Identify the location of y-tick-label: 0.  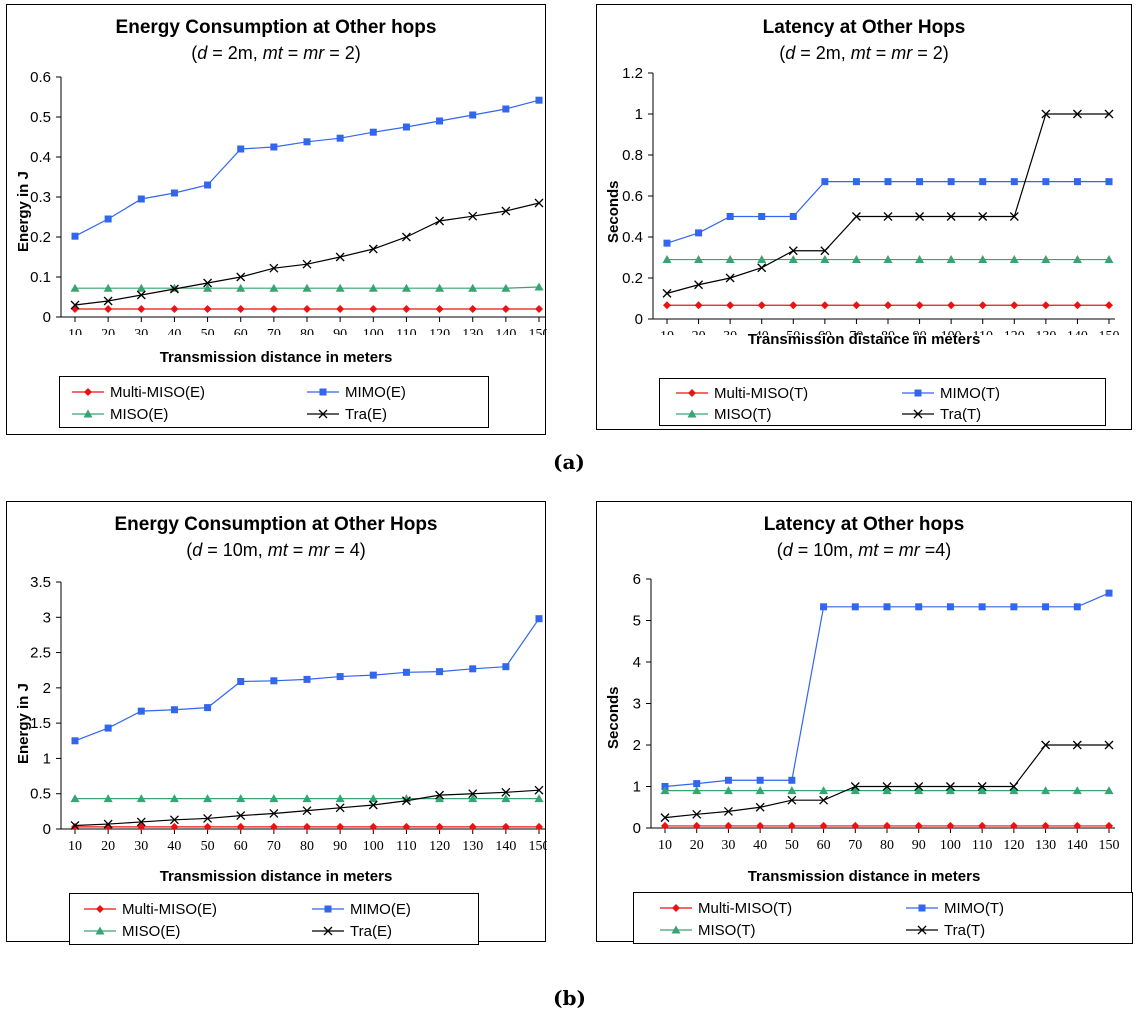
(637, 828).